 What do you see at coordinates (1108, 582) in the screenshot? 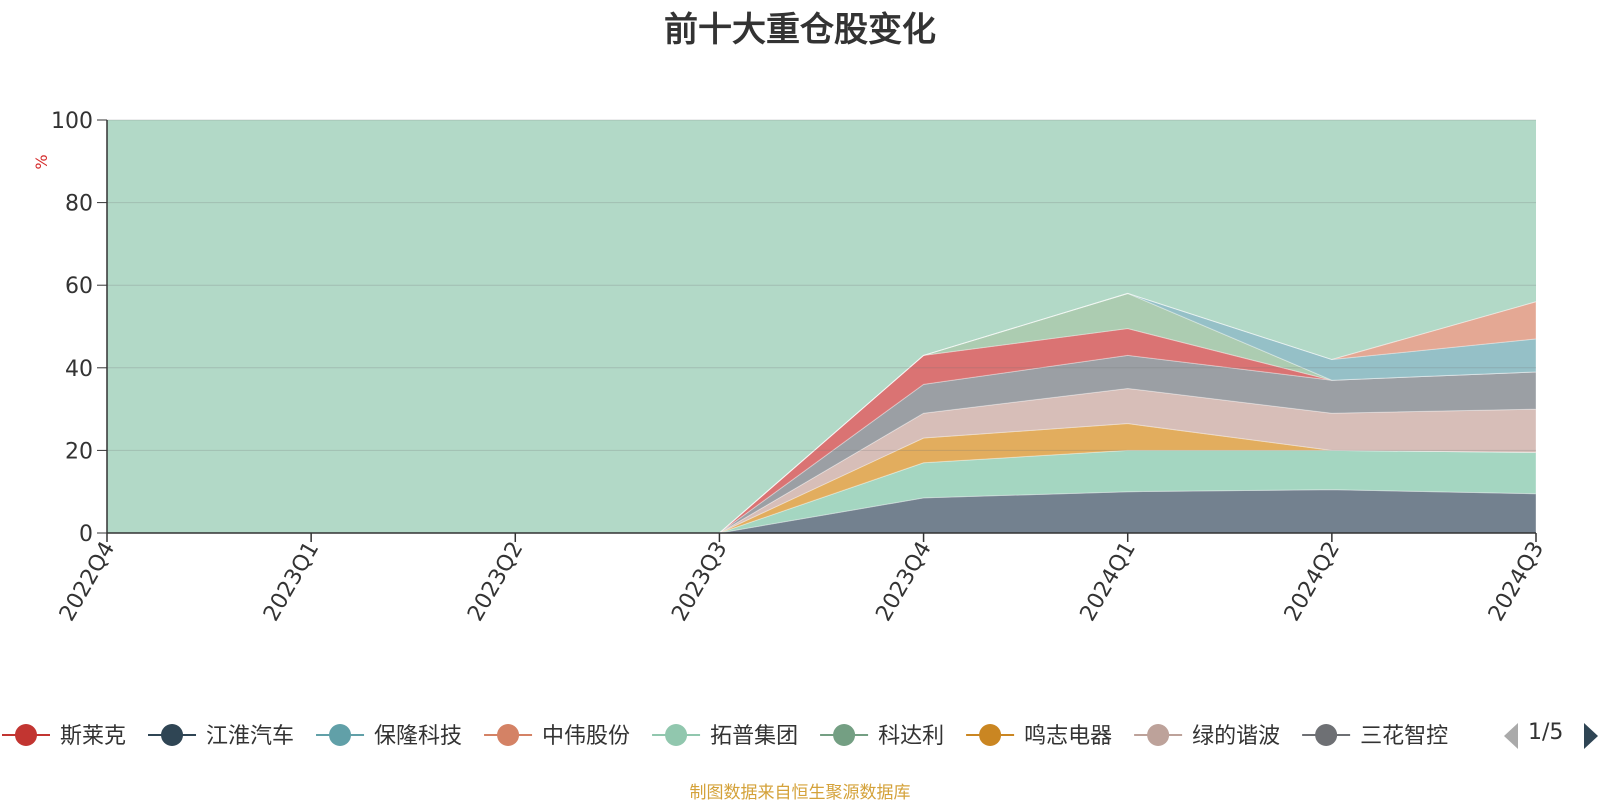
I see `x-tick-label: 2024Q1` at bounding box center [1108, 582].